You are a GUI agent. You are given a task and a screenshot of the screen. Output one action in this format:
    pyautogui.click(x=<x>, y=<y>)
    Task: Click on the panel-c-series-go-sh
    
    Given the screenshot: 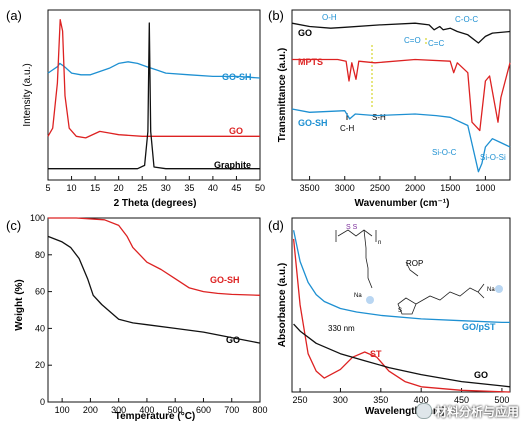 What is the action you would take?
    pyautogui.click(x=154, y=256)
    